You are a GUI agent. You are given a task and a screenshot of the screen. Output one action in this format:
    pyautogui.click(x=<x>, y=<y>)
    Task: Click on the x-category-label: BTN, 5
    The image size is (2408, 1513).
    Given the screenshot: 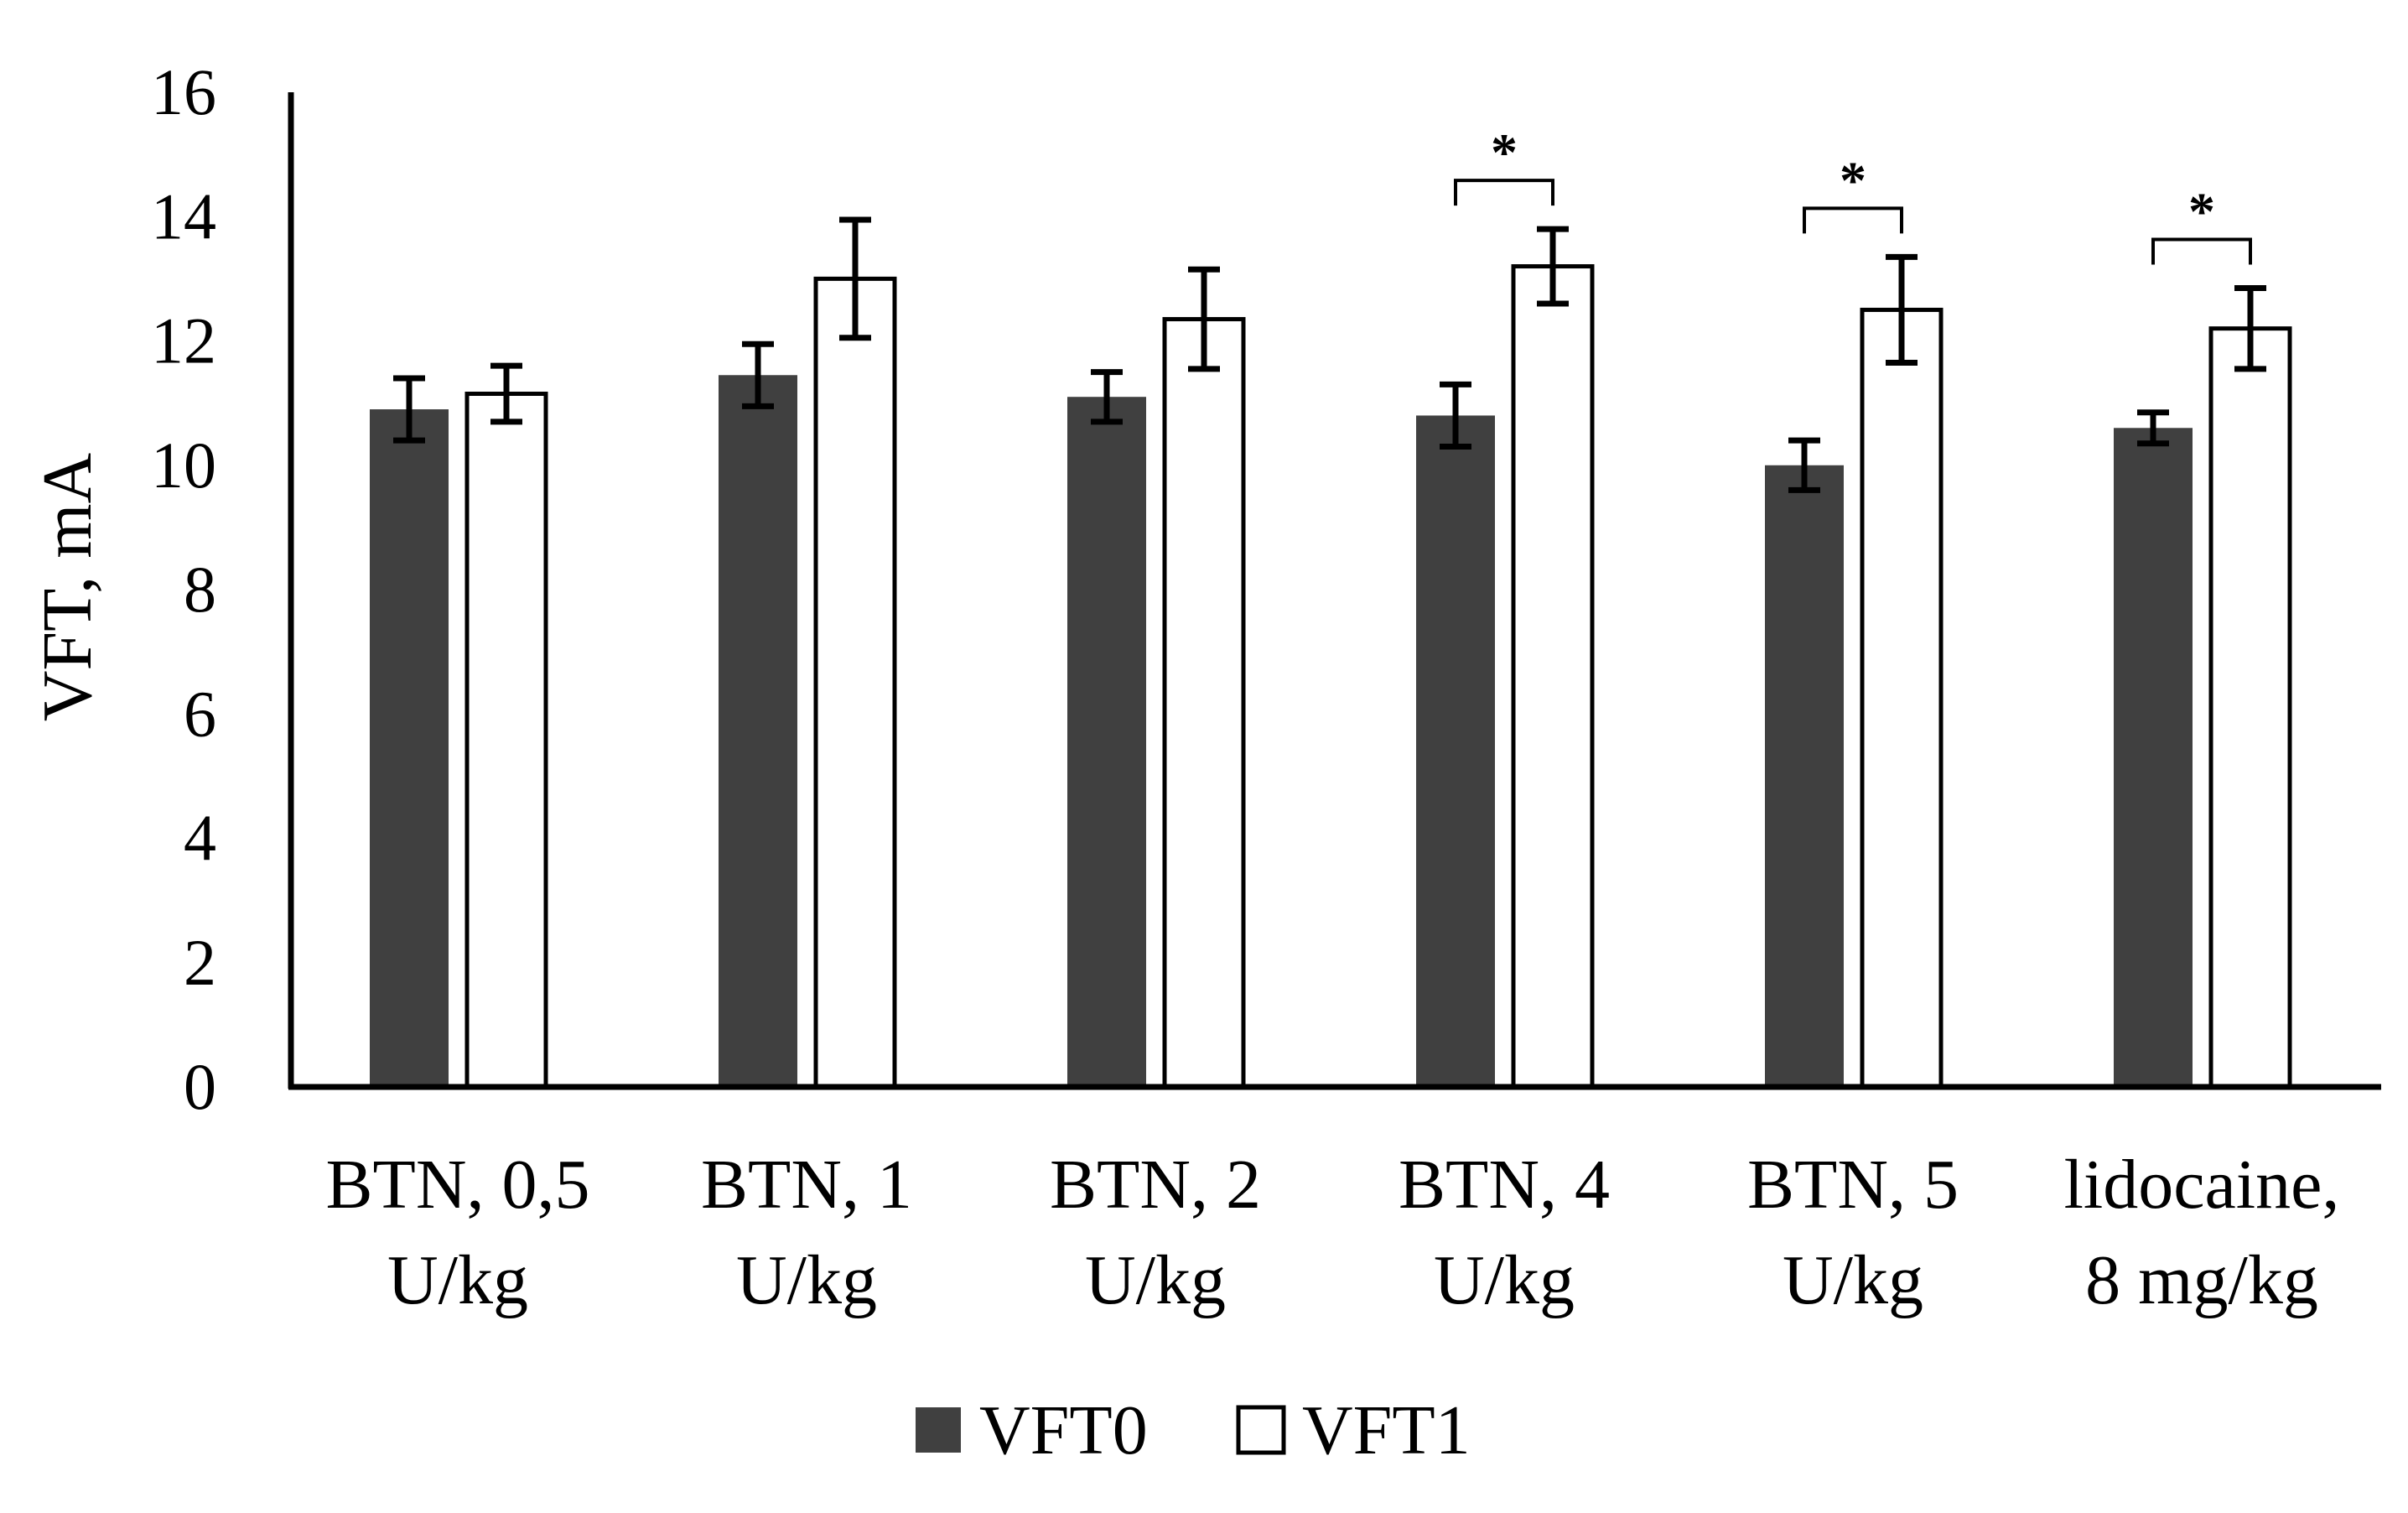 What is the action you would take?
    pyautogui.click(x=1853, y=1185)
    